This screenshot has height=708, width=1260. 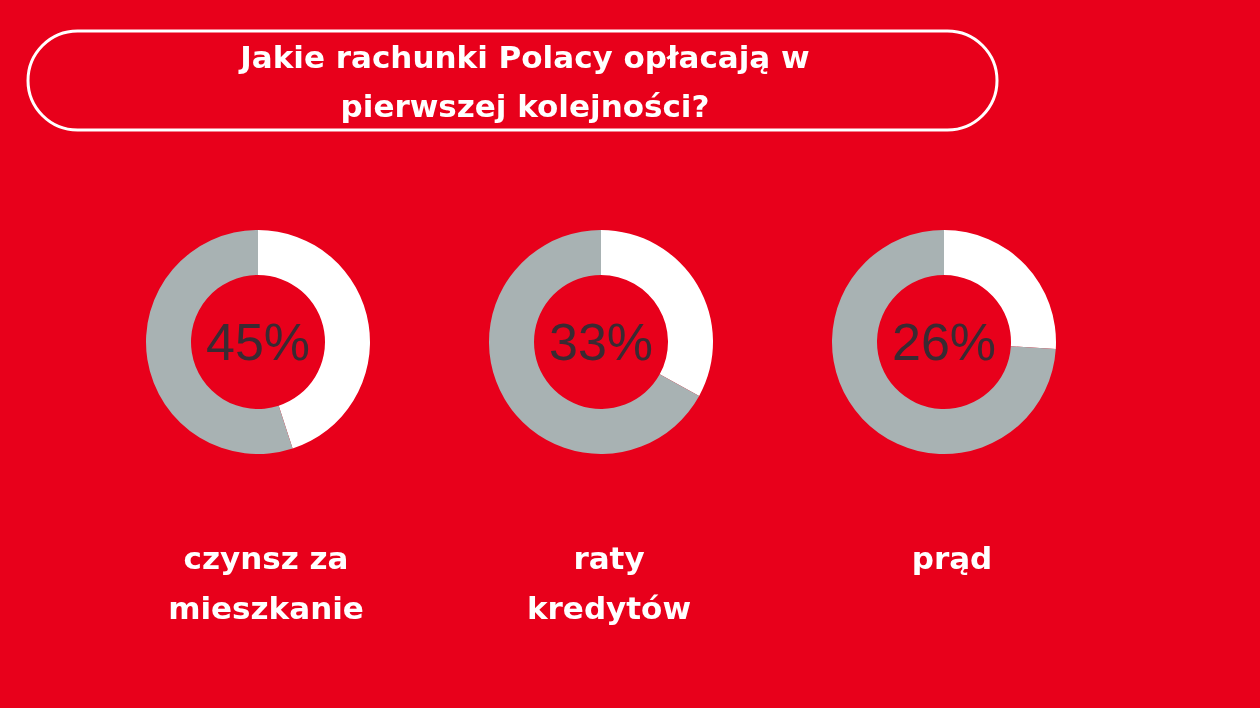 I want to click on text: Jakie rachunki Polacy opłacają w pierwszej kolejności?, so click(x=524, y=81).